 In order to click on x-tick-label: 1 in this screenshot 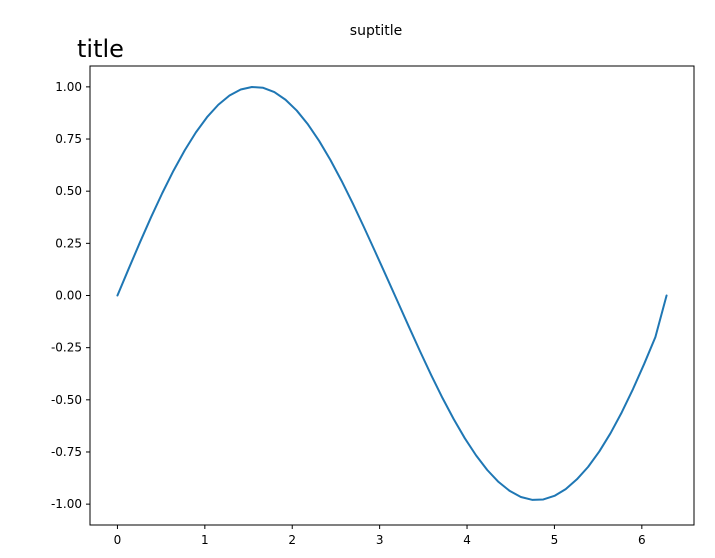, I will do `click(205, 540)`.